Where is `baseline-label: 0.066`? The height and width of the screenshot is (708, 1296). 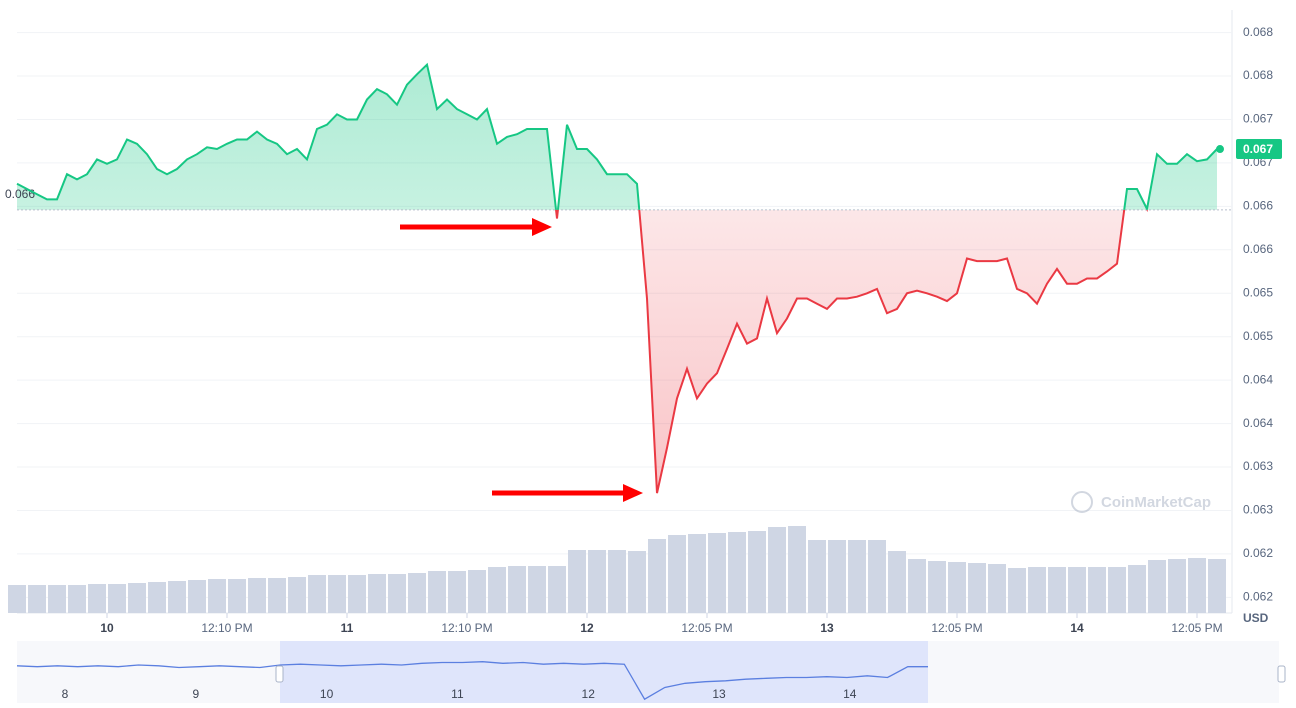 baseline-label: 0.066 is located at coordinates (20, 194).